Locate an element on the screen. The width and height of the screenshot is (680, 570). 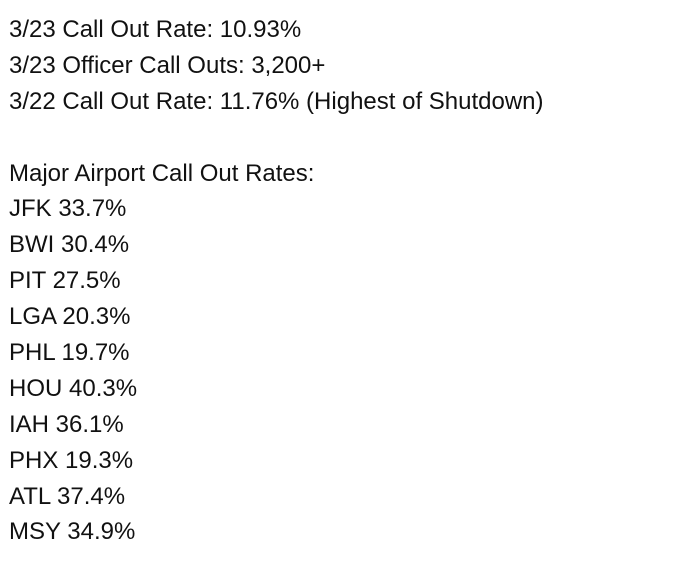
stat-line: 3/23 Call Out Rate: 10.93% is located at coordinates (155, 29).